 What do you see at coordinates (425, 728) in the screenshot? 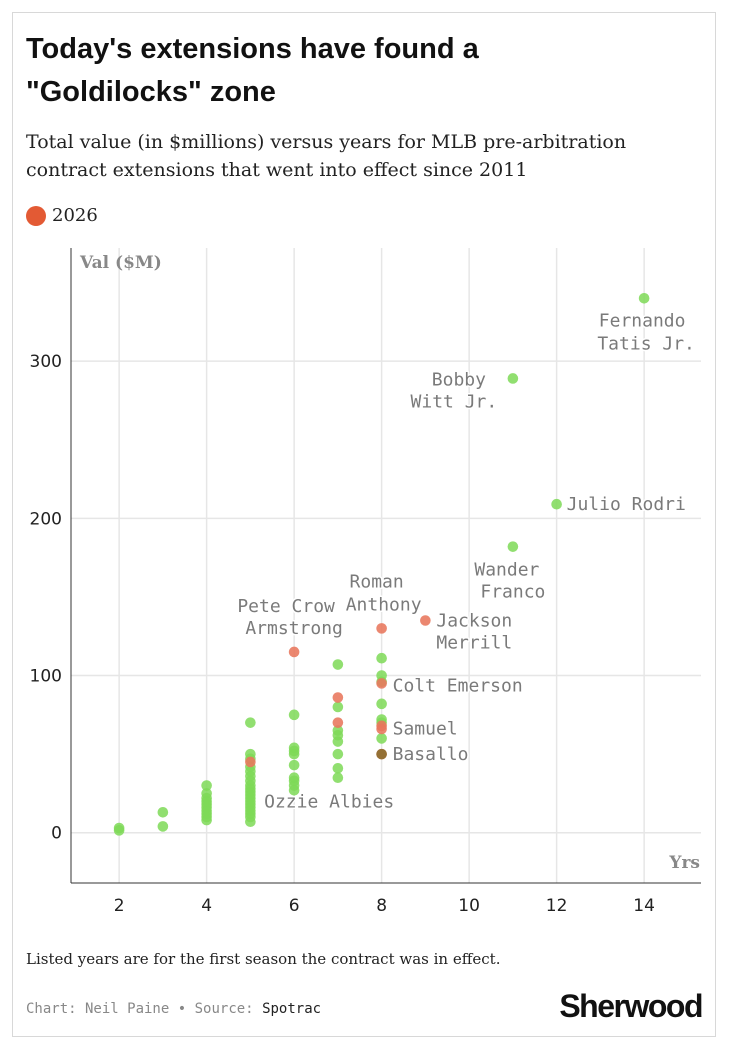
I see `point-annotation: Samuel` at bounding box center [425, 728].